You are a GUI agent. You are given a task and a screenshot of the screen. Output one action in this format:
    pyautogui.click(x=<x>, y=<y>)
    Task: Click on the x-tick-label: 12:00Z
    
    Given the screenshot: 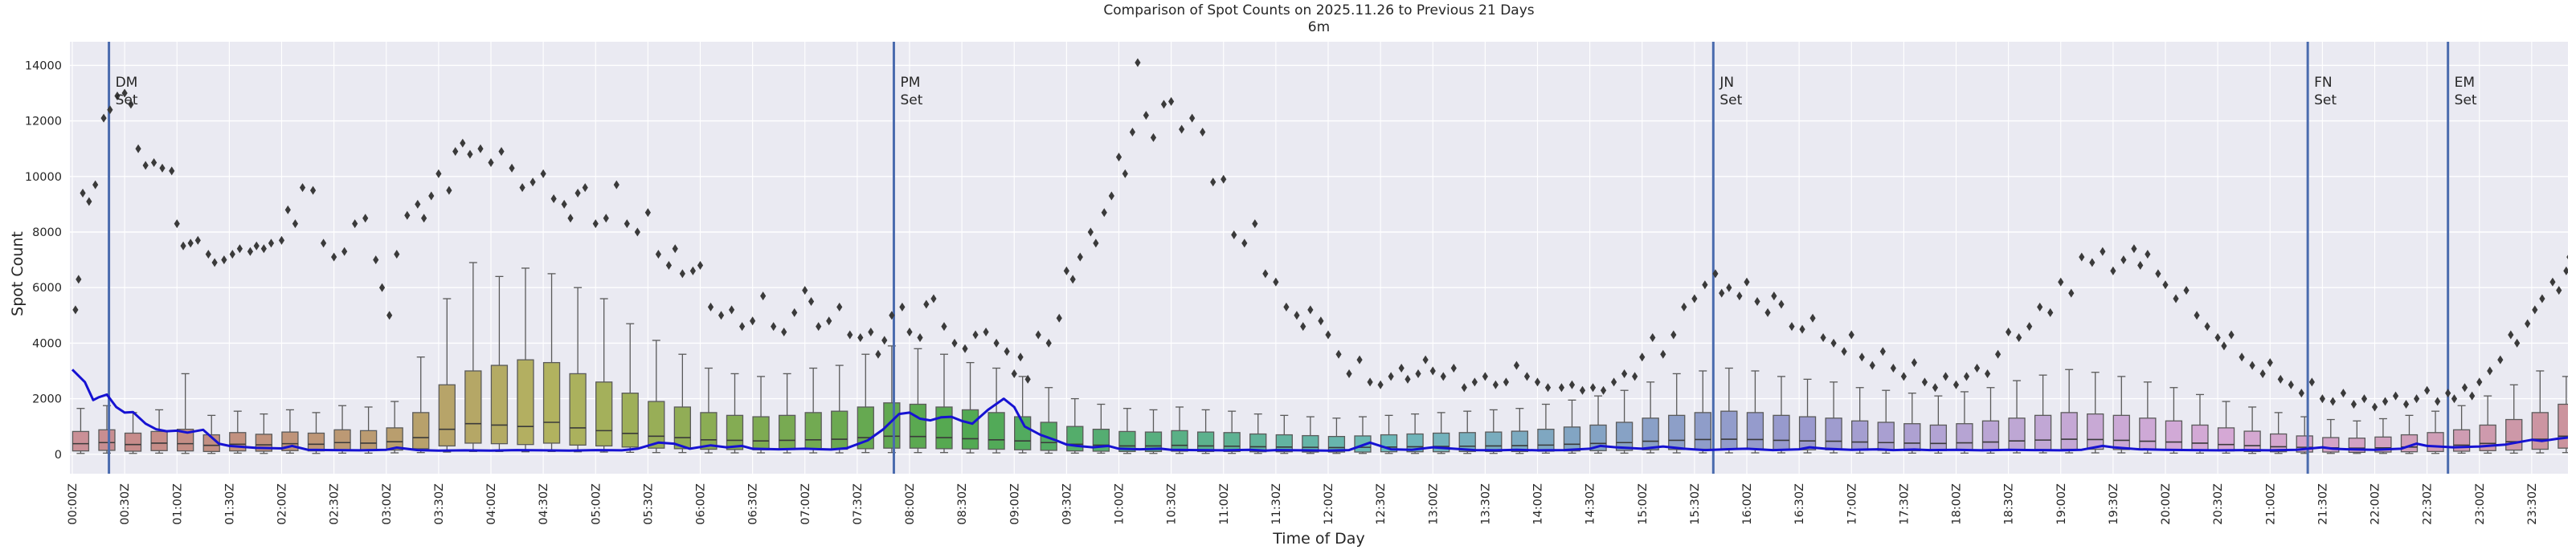 What is the action you would take?
    pyautogui.click(x=1329, y=504)
    